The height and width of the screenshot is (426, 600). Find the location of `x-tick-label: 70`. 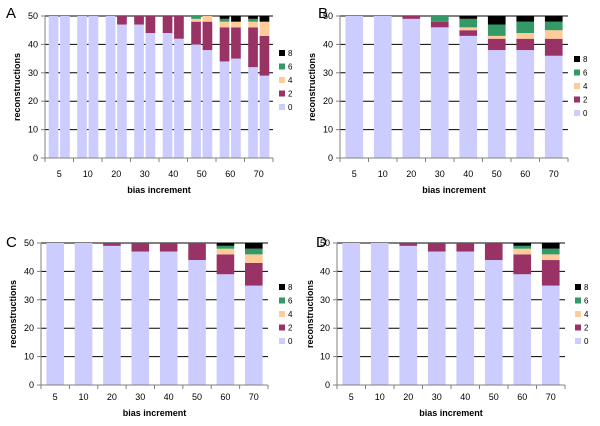

x-tick-label: 70 is located at coordinates (551, 397).